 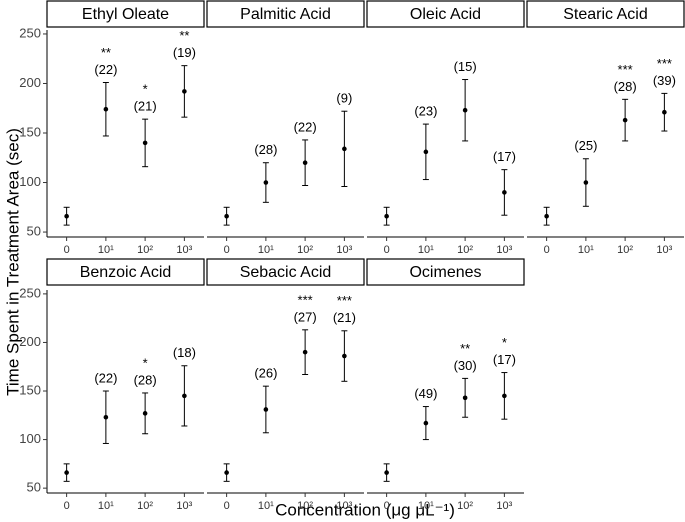 I want to click on n-label: (15), so click(x=465, y=66).